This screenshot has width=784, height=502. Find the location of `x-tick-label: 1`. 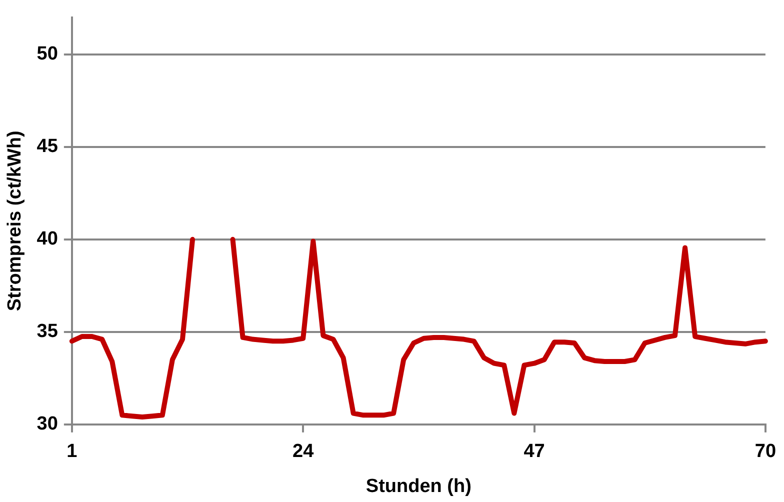

x-tick-label: 1 is located at coordinates (72, 451).